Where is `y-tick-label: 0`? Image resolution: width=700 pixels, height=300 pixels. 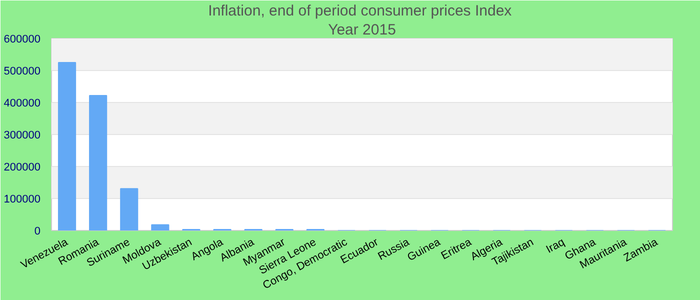 y-tick-label: 0 is located at coordinates (37, 232).